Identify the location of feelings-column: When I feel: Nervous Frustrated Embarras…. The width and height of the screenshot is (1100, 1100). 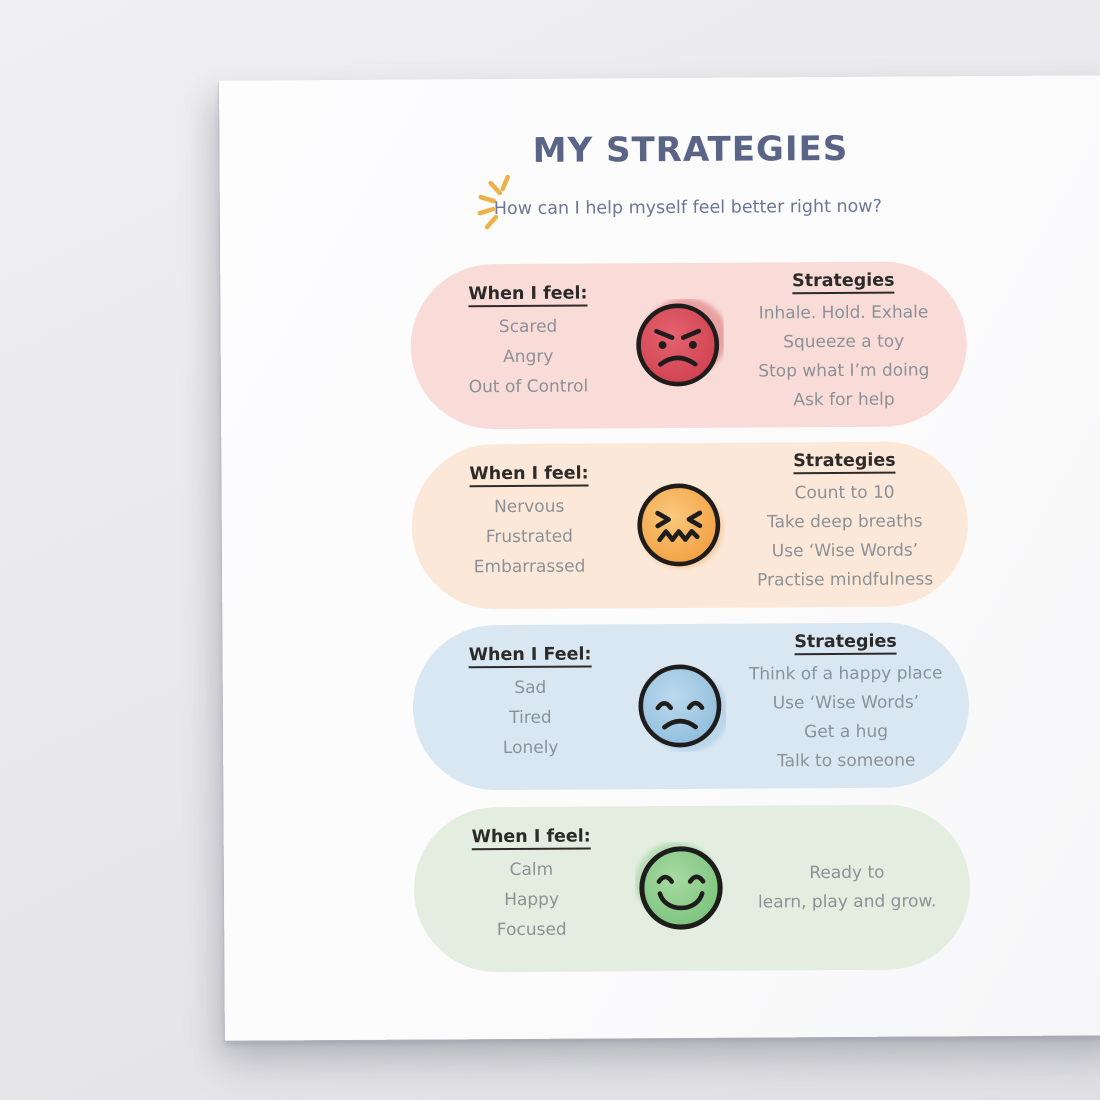
(529, 522).